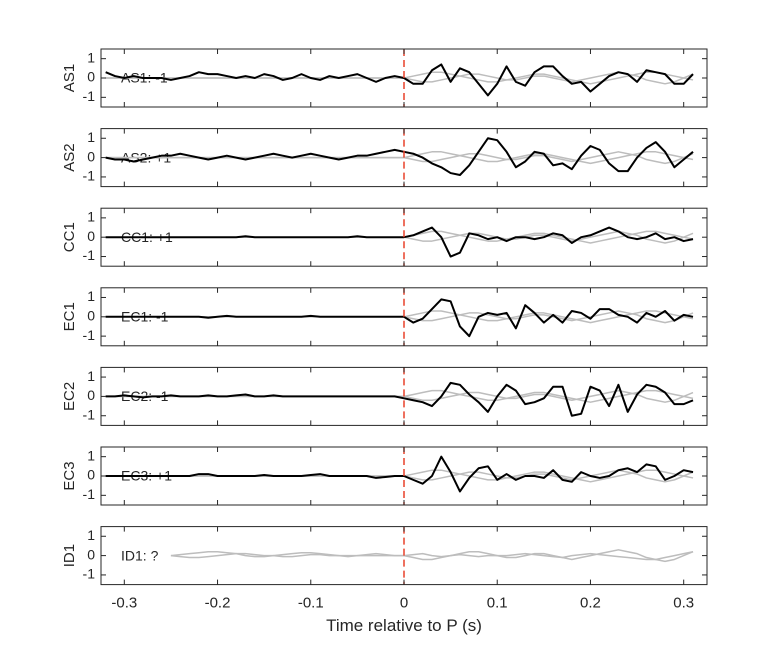  Describe the element at coordinates (404, 603) in the screenshot. I see `x-tick-label: 0` at that location.